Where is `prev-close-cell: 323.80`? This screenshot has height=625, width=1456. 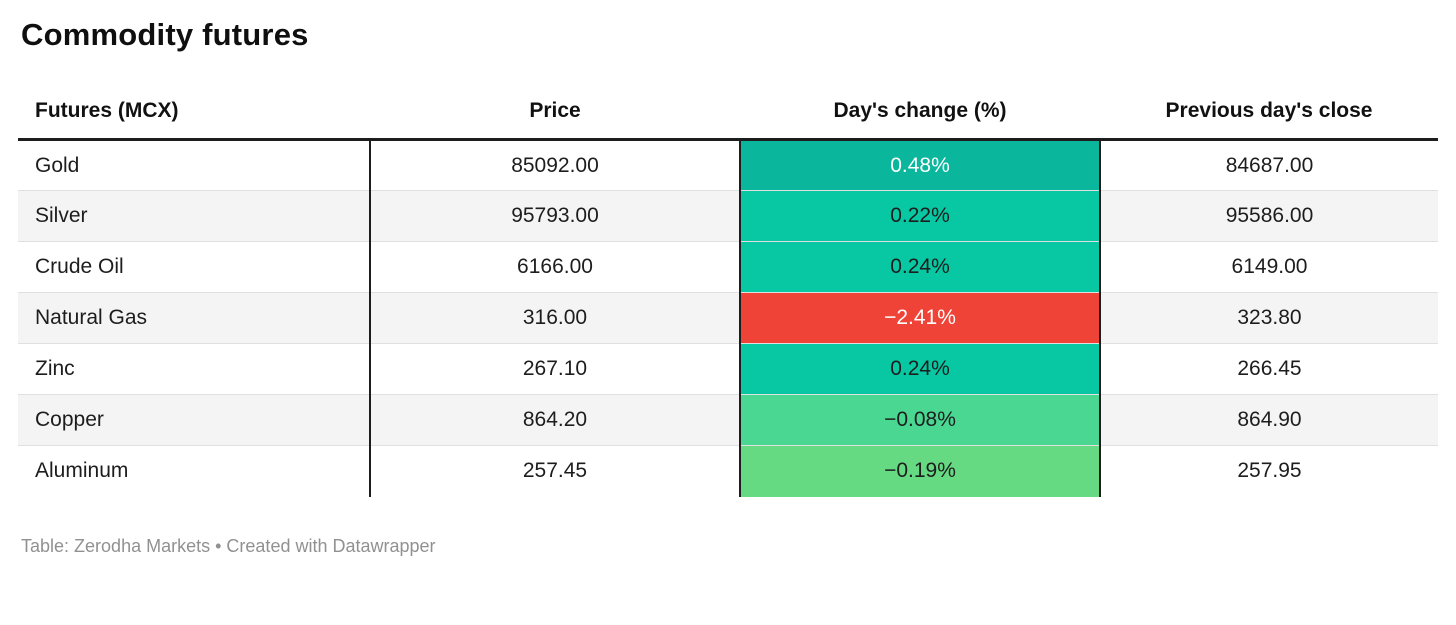
prev-close-cell: 323.80 is located at coordinates (1269, 318).